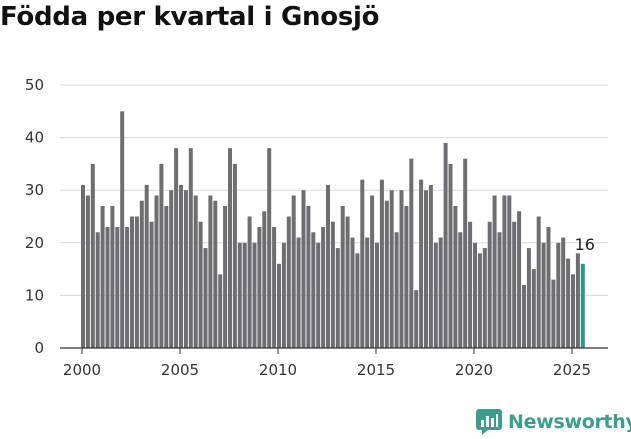  Describe the element at coordinates (474, 370) in the screenshot. I see `x-tick-label: 2020` at that location.